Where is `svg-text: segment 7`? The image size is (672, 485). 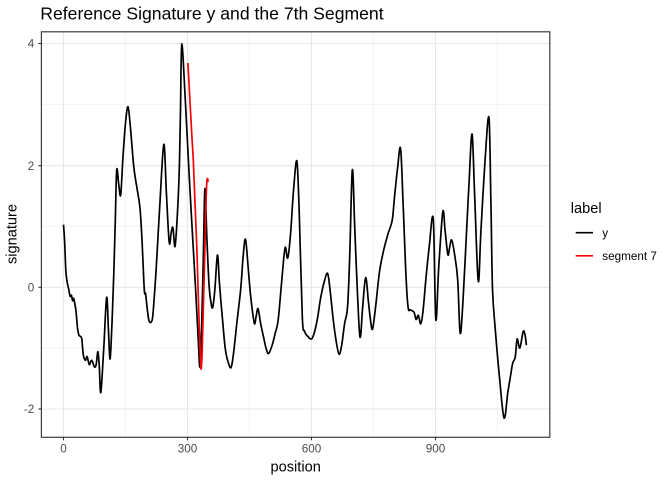 svg-text: segment 7 is located at coordinates (629, 256).